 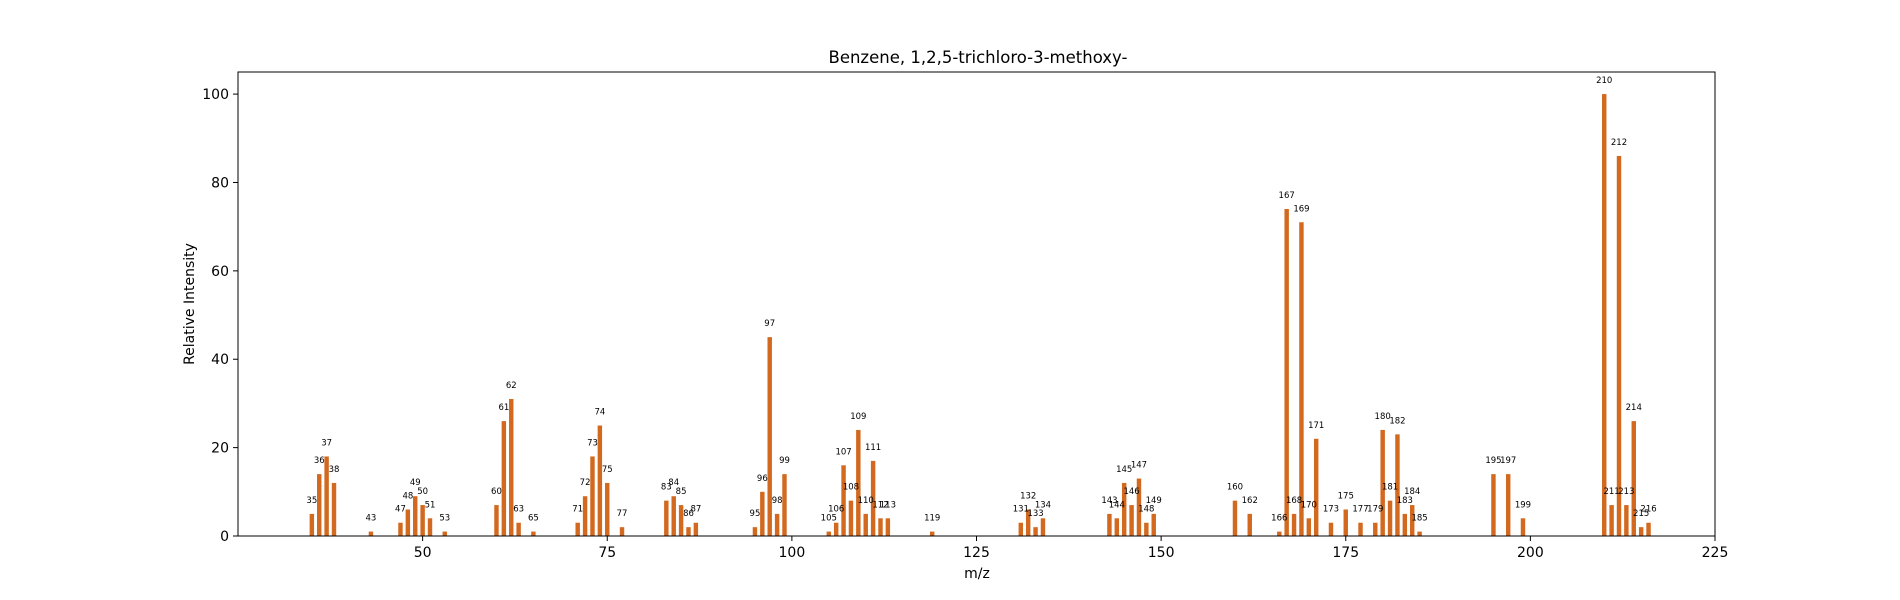 I want to click on data-label-mz-177: 177, so click(x=1360, y=510).